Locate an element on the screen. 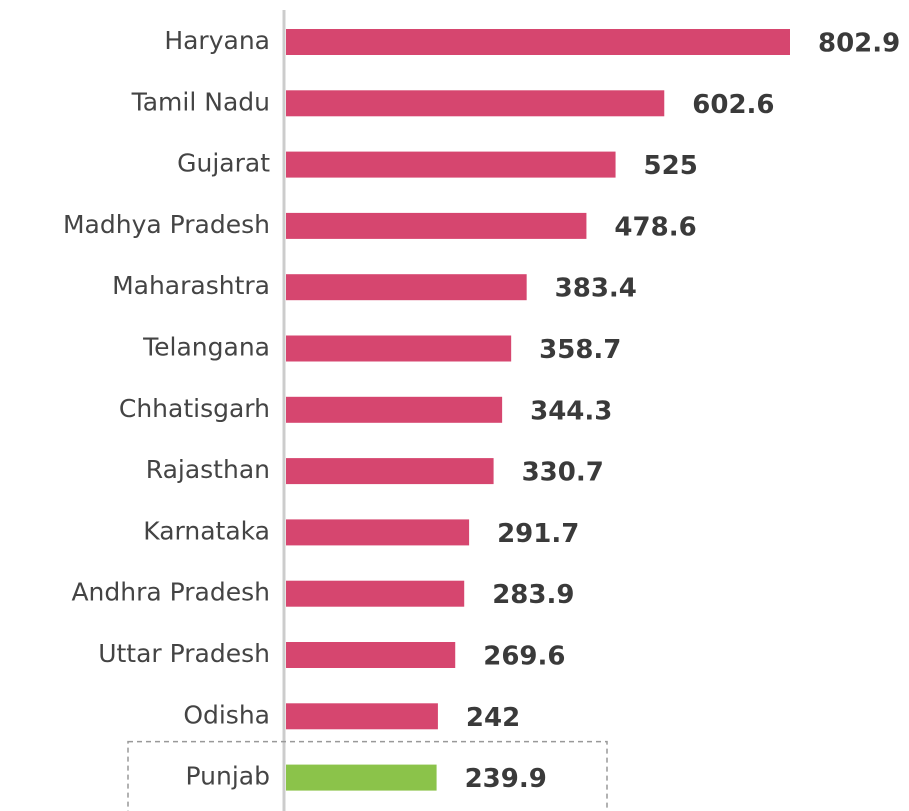 This screenshot has height=811, width=909. value-label: 269.6 is located at coordinates (524, 657).